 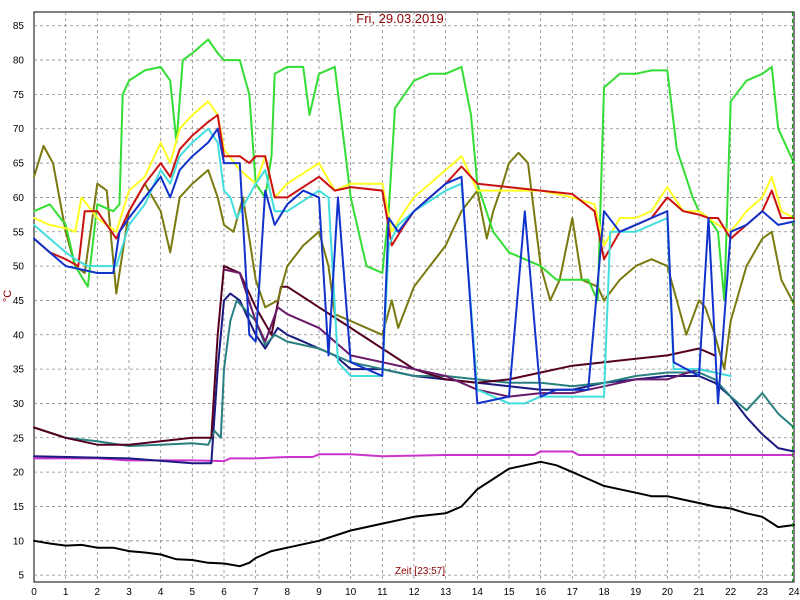 I want to click on x-tick-label: 16, so click(x=541, y=592).